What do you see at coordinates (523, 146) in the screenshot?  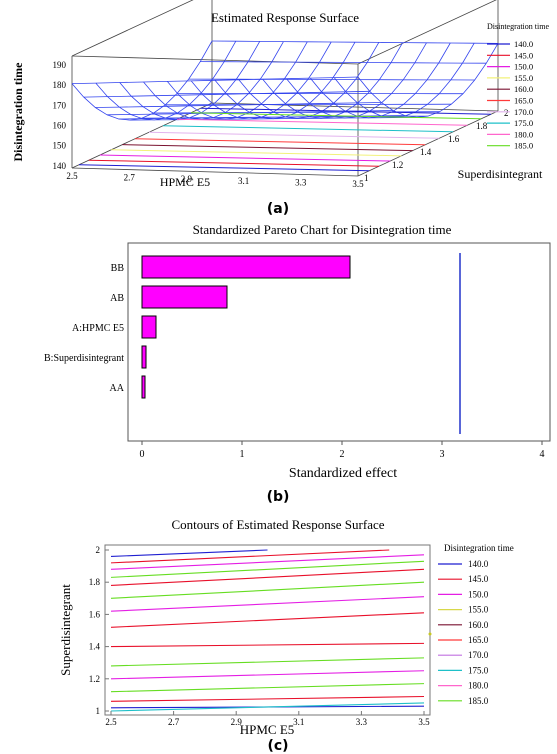 I see `legend-label: 185.0` at bounding box center [523, 146].